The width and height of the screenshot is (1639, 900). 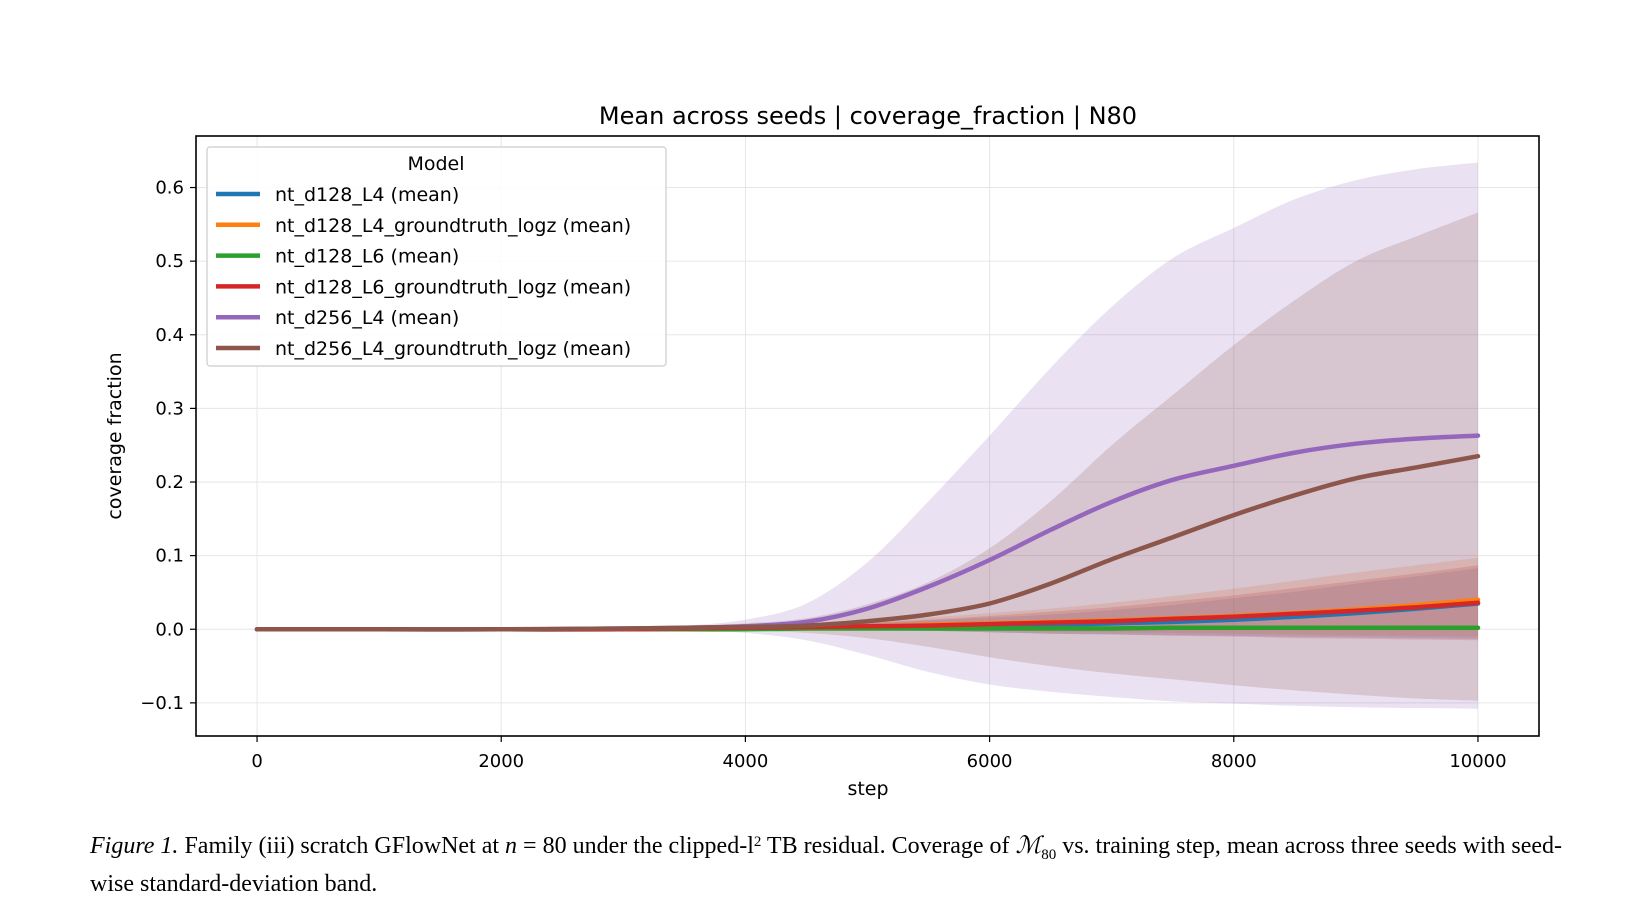 What do you see at coordinates (169, 556) in the screenshot?
I see `y-tick-label: 0.1` at bounding box center [169, 556].